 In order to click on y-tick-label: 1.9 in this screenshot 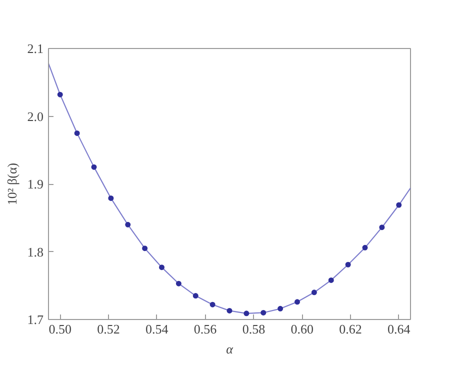, I will do `click(35, 184)`.